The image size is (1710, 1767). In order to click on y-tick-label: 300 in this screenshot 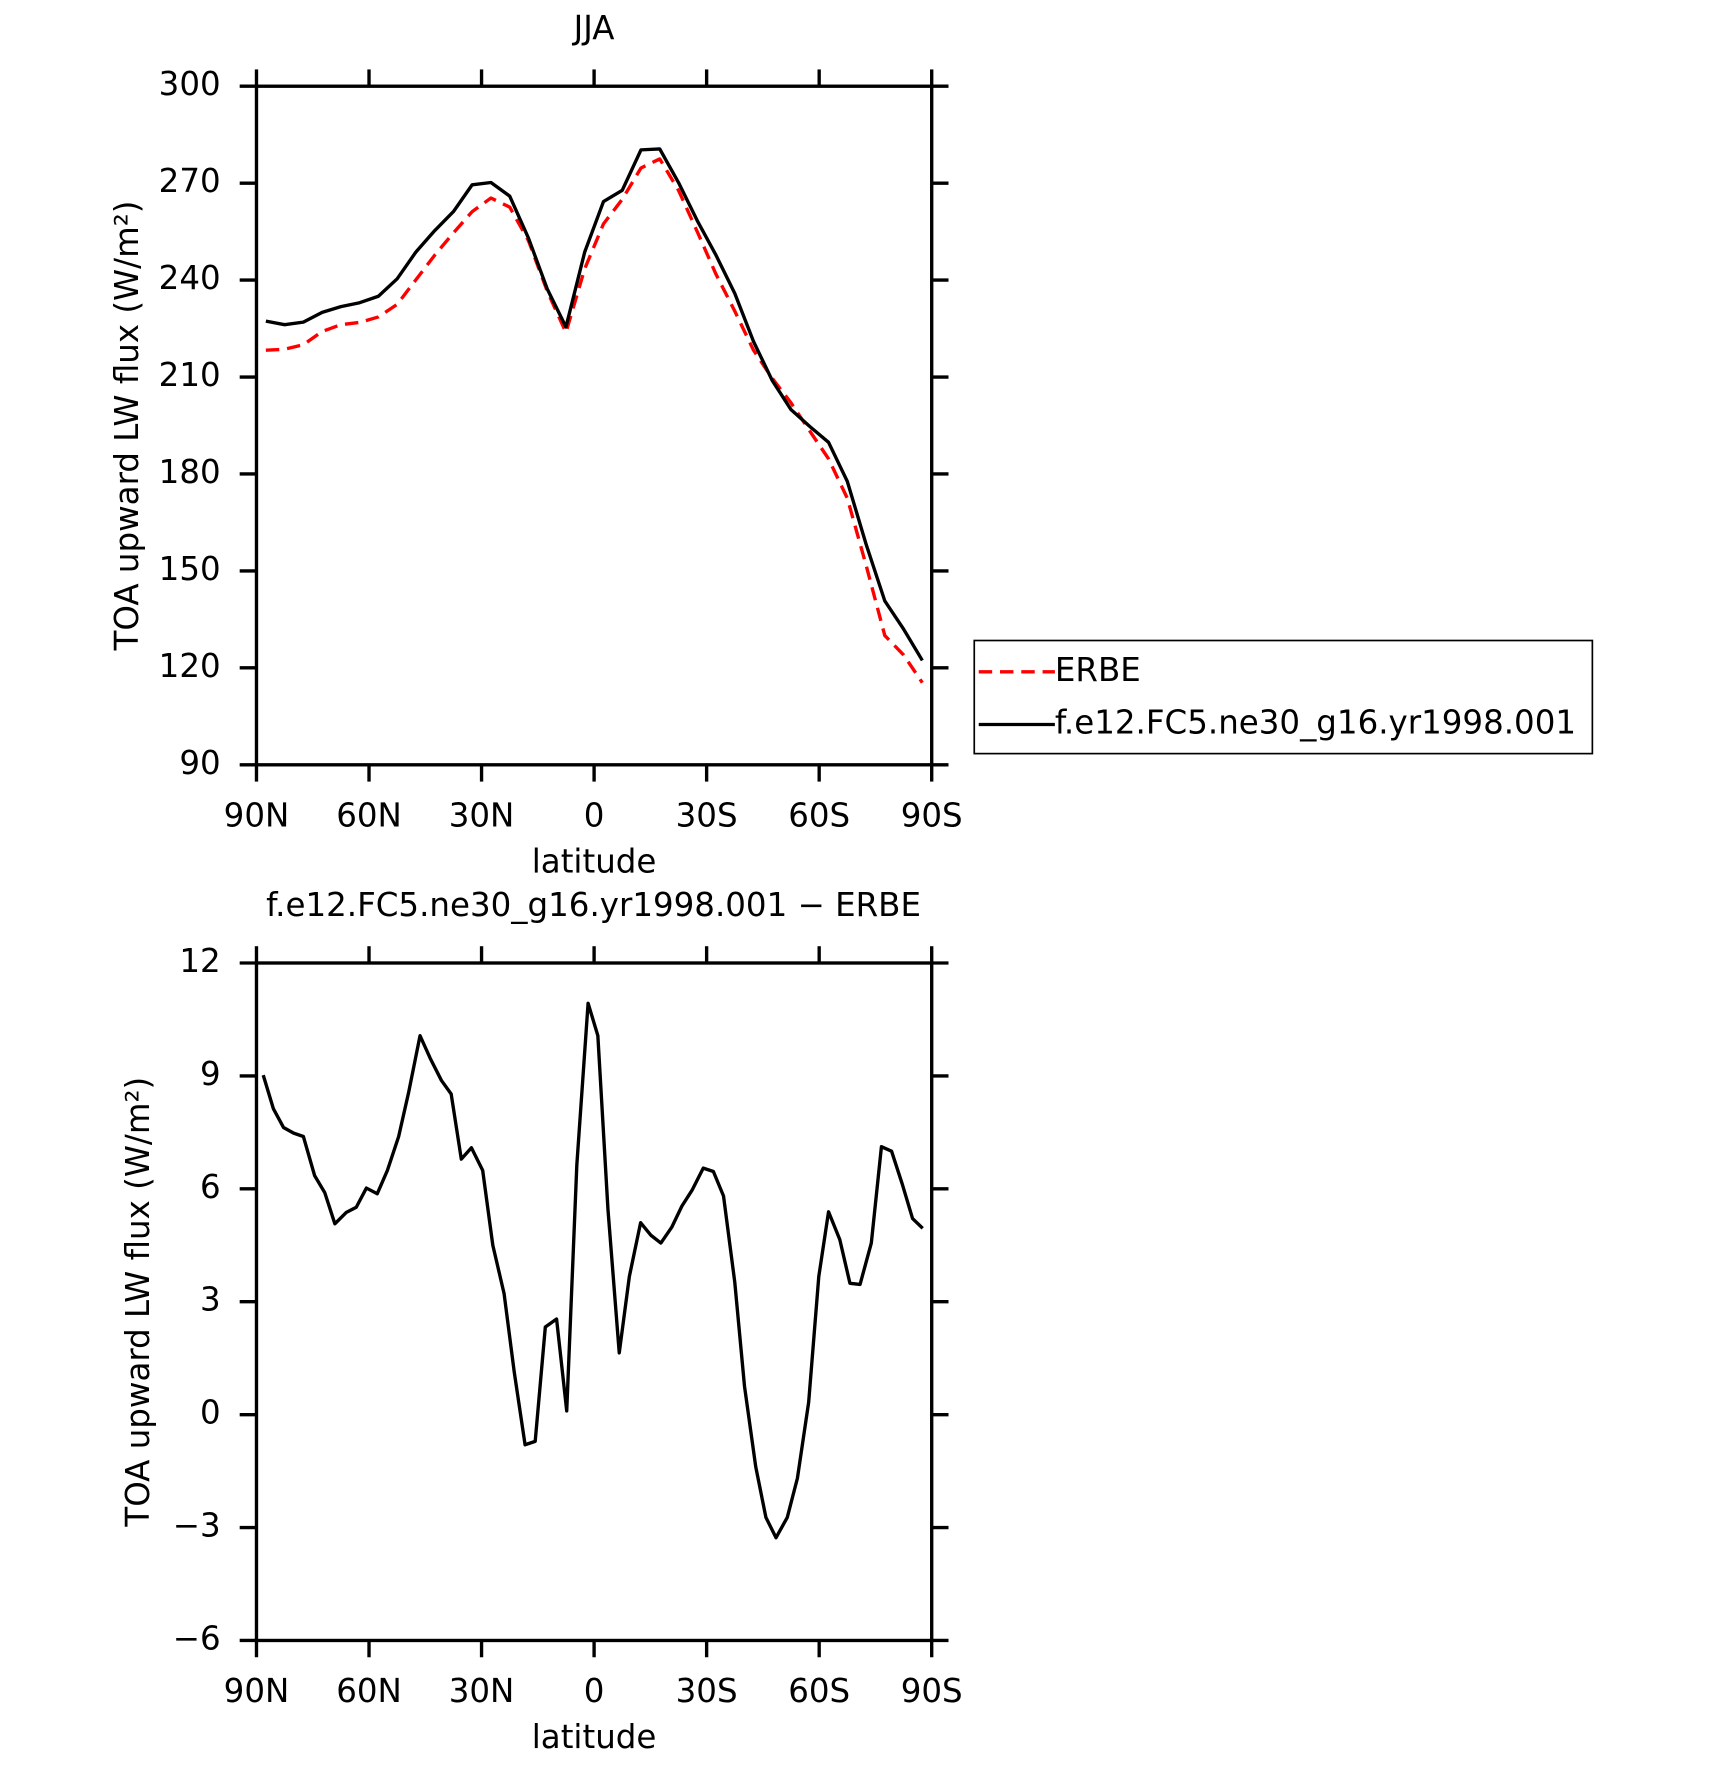, I will do `click(190, 84)`.